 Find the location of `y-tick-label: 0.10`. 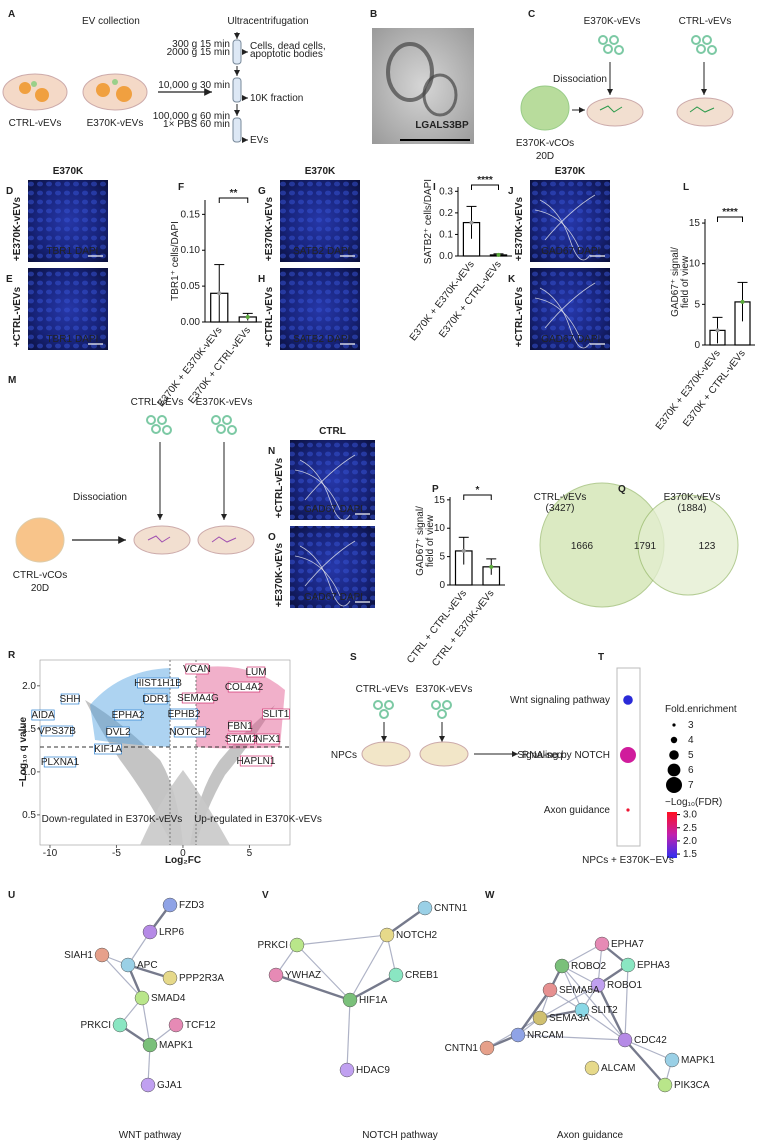

y-tick-label: 0.10 is located at coordinates (191, 250).